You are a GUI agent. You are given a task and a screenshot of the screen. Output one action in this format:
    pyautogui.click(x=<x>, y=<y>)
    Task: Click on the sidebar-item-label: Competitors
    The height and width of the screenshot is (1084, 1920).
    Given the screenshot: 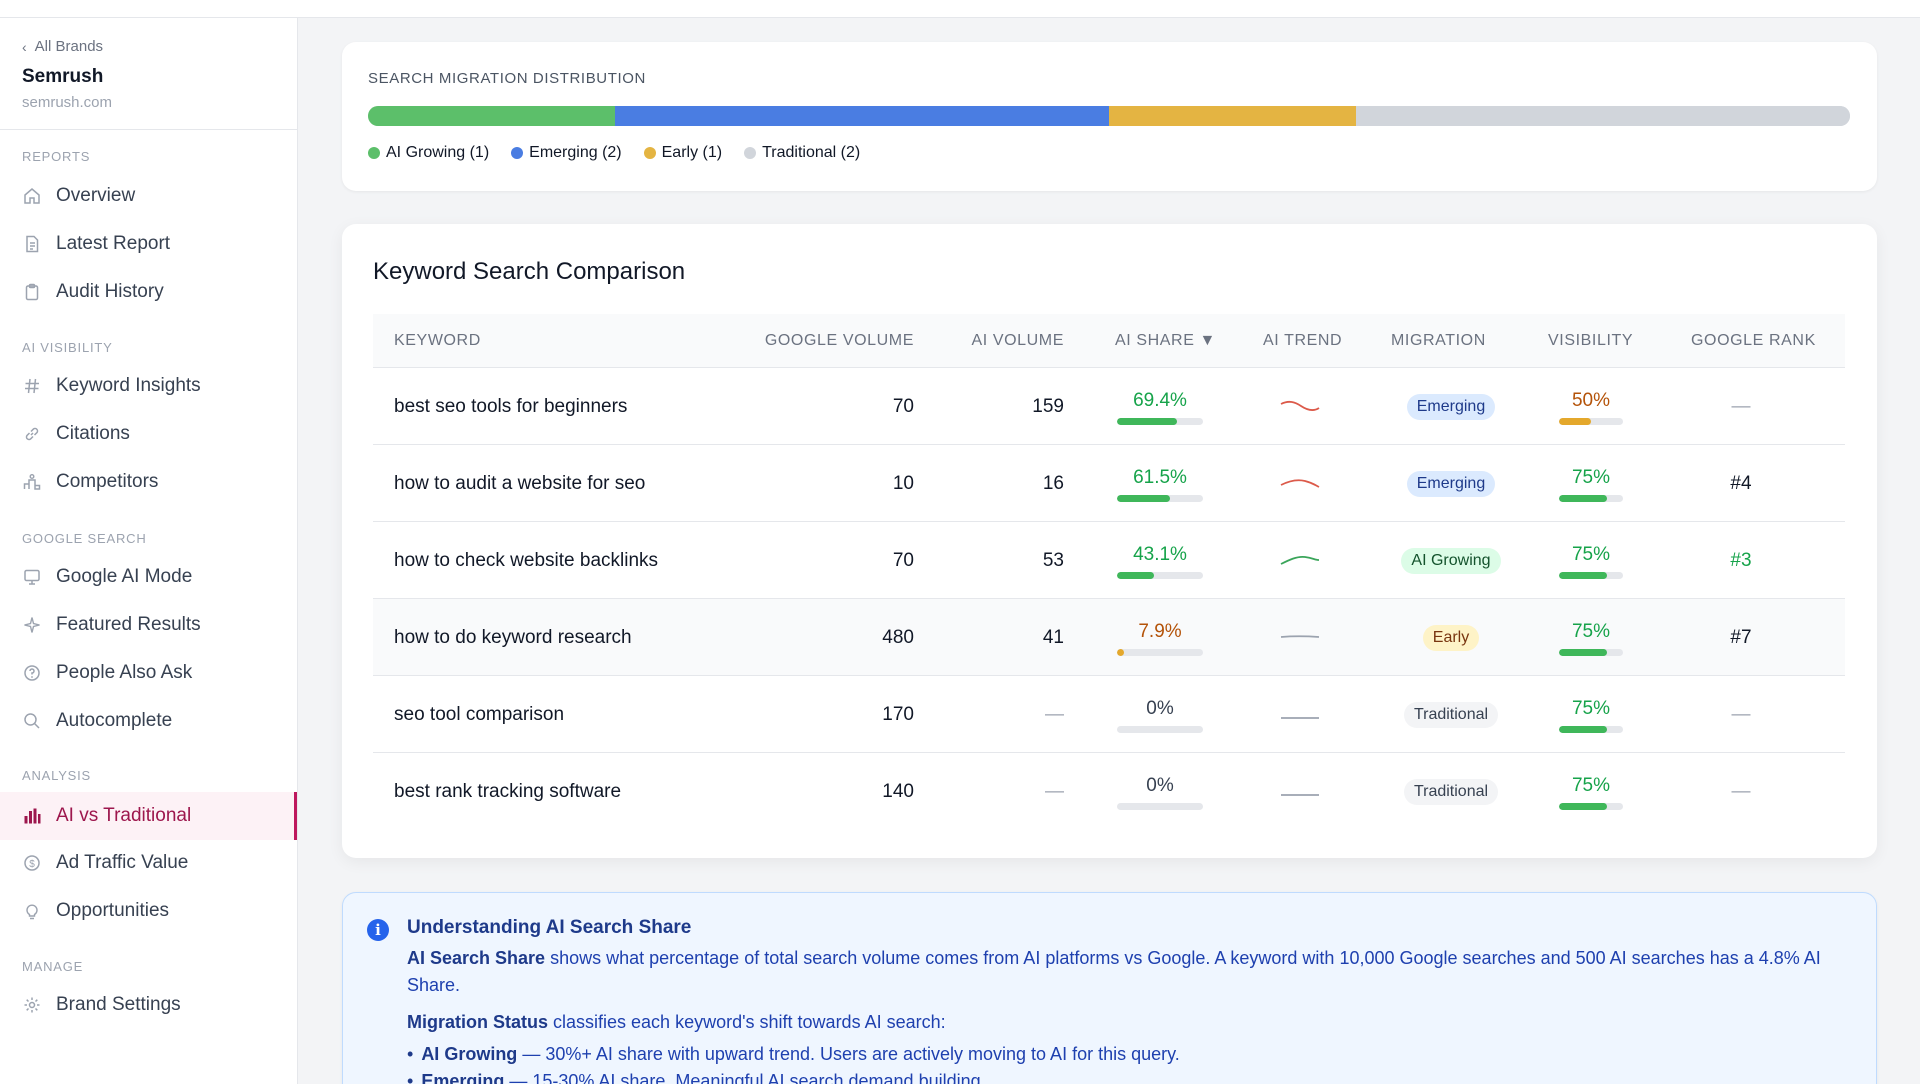 What is the action you would take?
    pyautogui.click(x=107, y=481)
    